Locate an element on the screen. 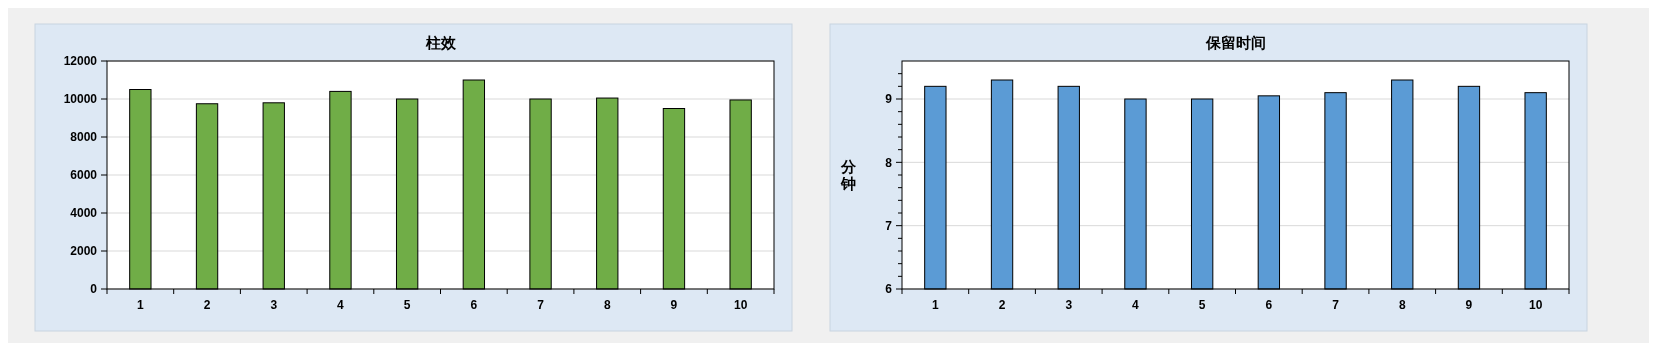 The image size is (1657, 343). y-tick-label: 9 is located at coordinates (889, 99).